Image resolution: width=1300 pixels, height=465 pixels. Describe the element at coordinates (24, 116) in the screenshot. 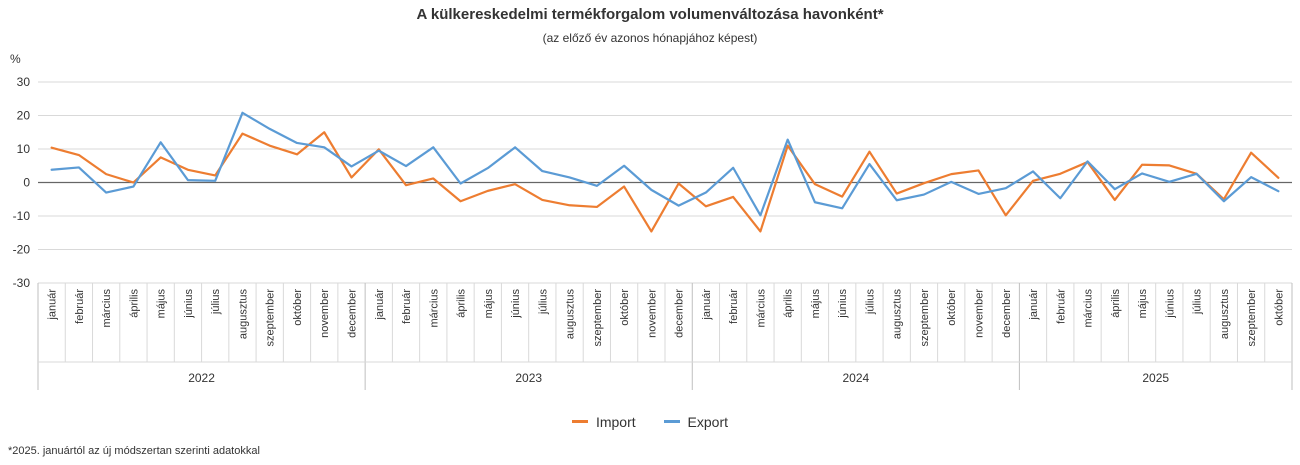

I see `y-tick-label: 20` at that location.